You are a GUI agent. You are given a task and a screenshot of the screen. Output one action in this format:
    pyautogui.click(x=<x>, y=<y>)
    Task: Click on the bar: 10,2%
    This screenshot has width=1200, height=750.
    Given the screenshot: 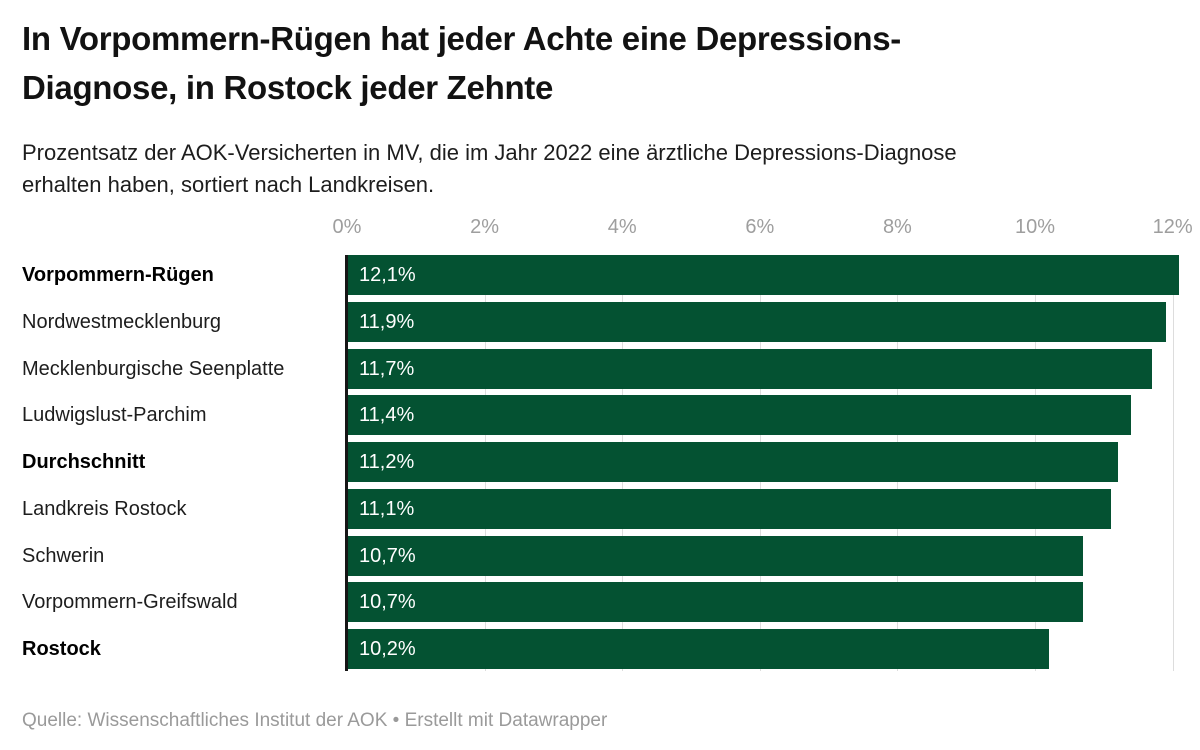 What is the action you would take?
    pyautogui.click(x=698, y=649)
    